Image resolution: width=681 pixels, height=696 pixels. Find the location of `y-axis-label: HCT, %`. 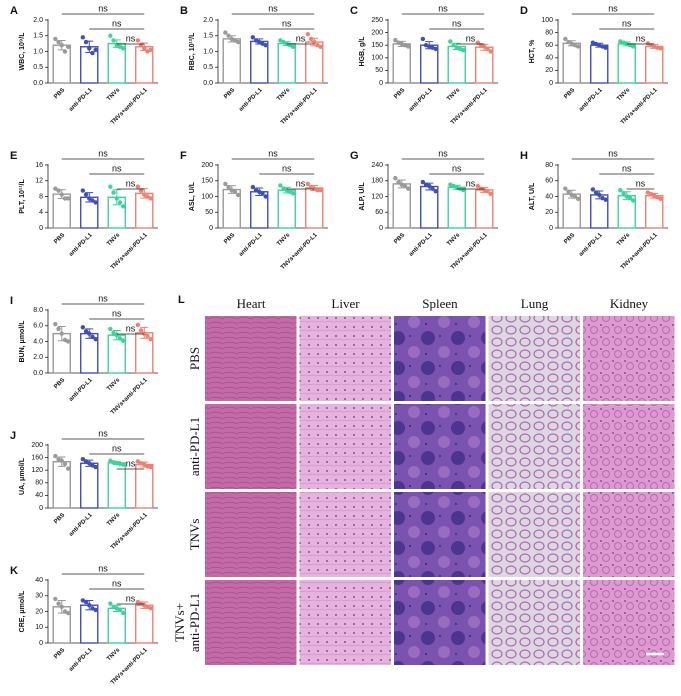

y-axis-label: HCT, % is located at coordinates (532, 51).